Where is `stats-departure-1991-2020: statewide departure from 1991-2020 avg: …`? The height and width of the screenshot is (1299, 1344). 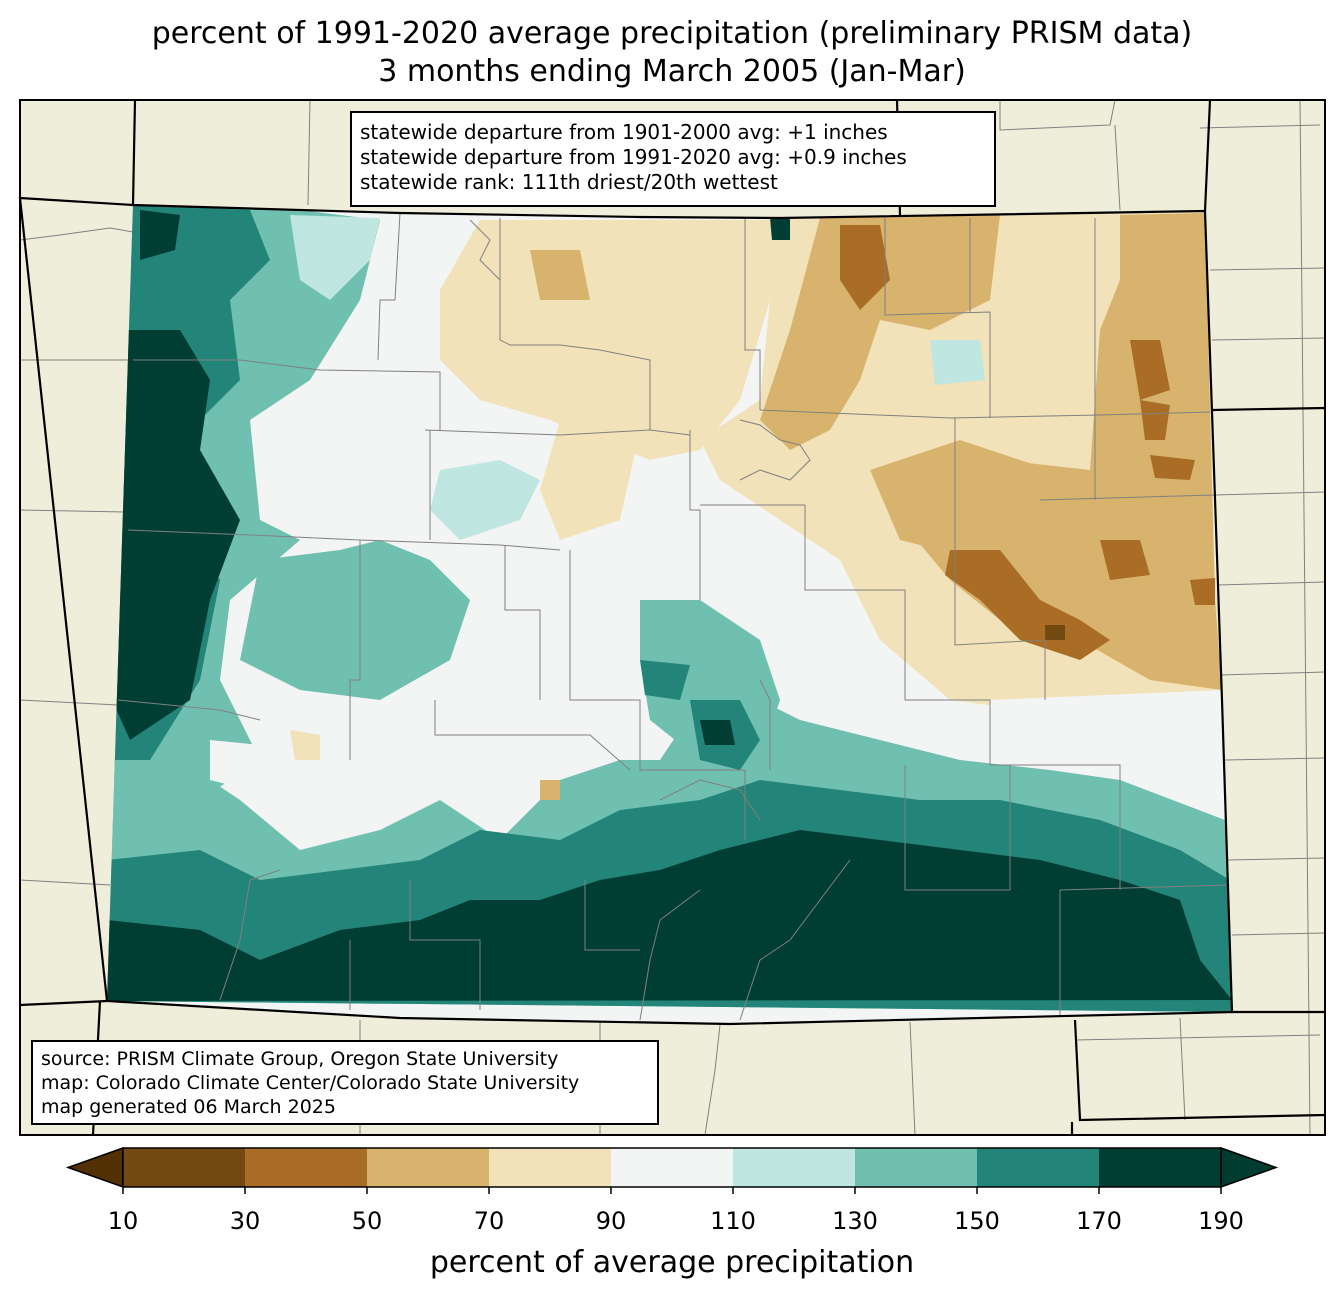 stats-departure-1991-2020: statewide departure from 1991-2020 avg: … is located at coordinates (633, 157).